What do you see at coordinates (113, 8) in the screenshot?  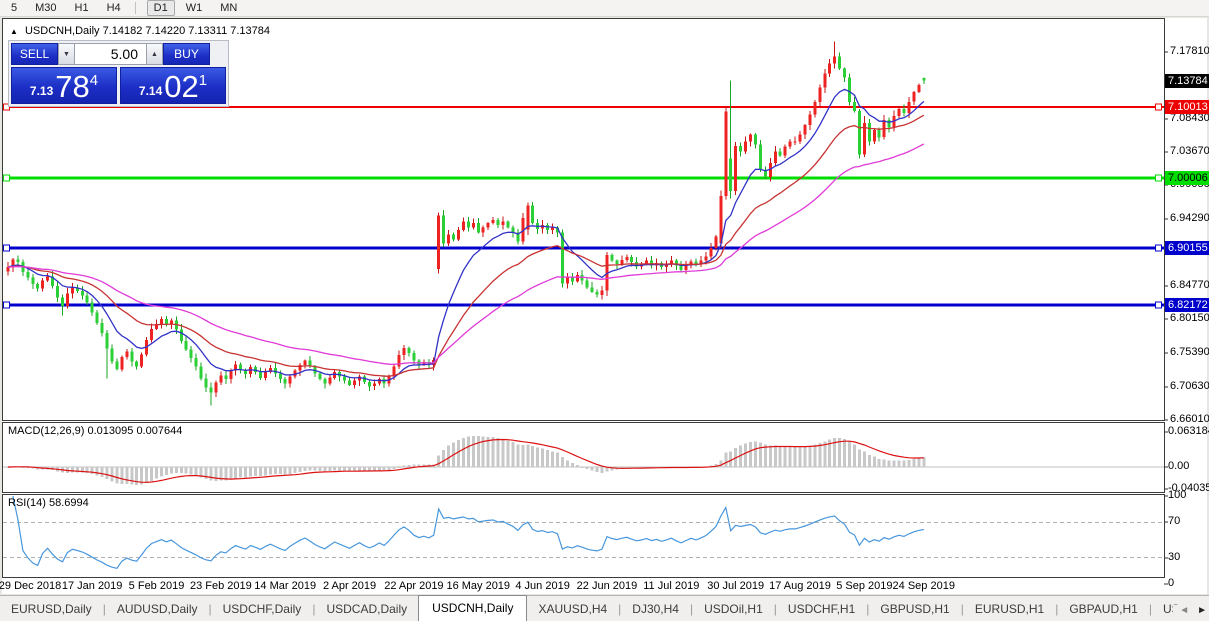 I see `tf-h4: H4` at bounding box center [113, 8].